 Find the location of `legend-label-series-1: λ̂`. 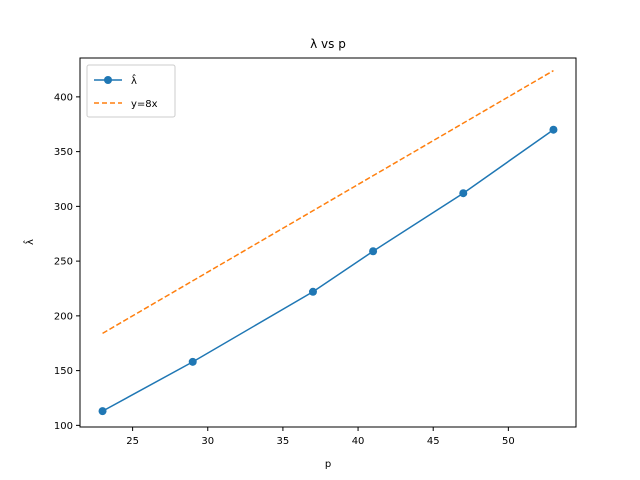

legend-label-series-1: λ̂ is located at coordinates (134, 80).